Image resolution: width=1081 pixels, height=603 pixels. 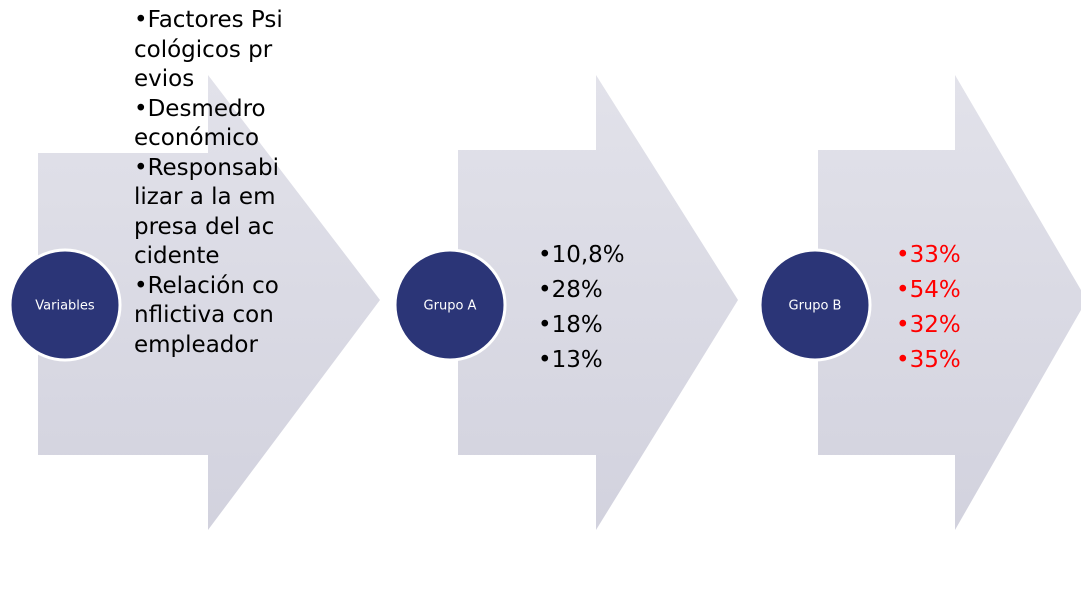 What do you see at coordinates (209, 316) in the screenshot?
I see `item: Relación conflictiva con empleador` at bounding box center [209, 316].